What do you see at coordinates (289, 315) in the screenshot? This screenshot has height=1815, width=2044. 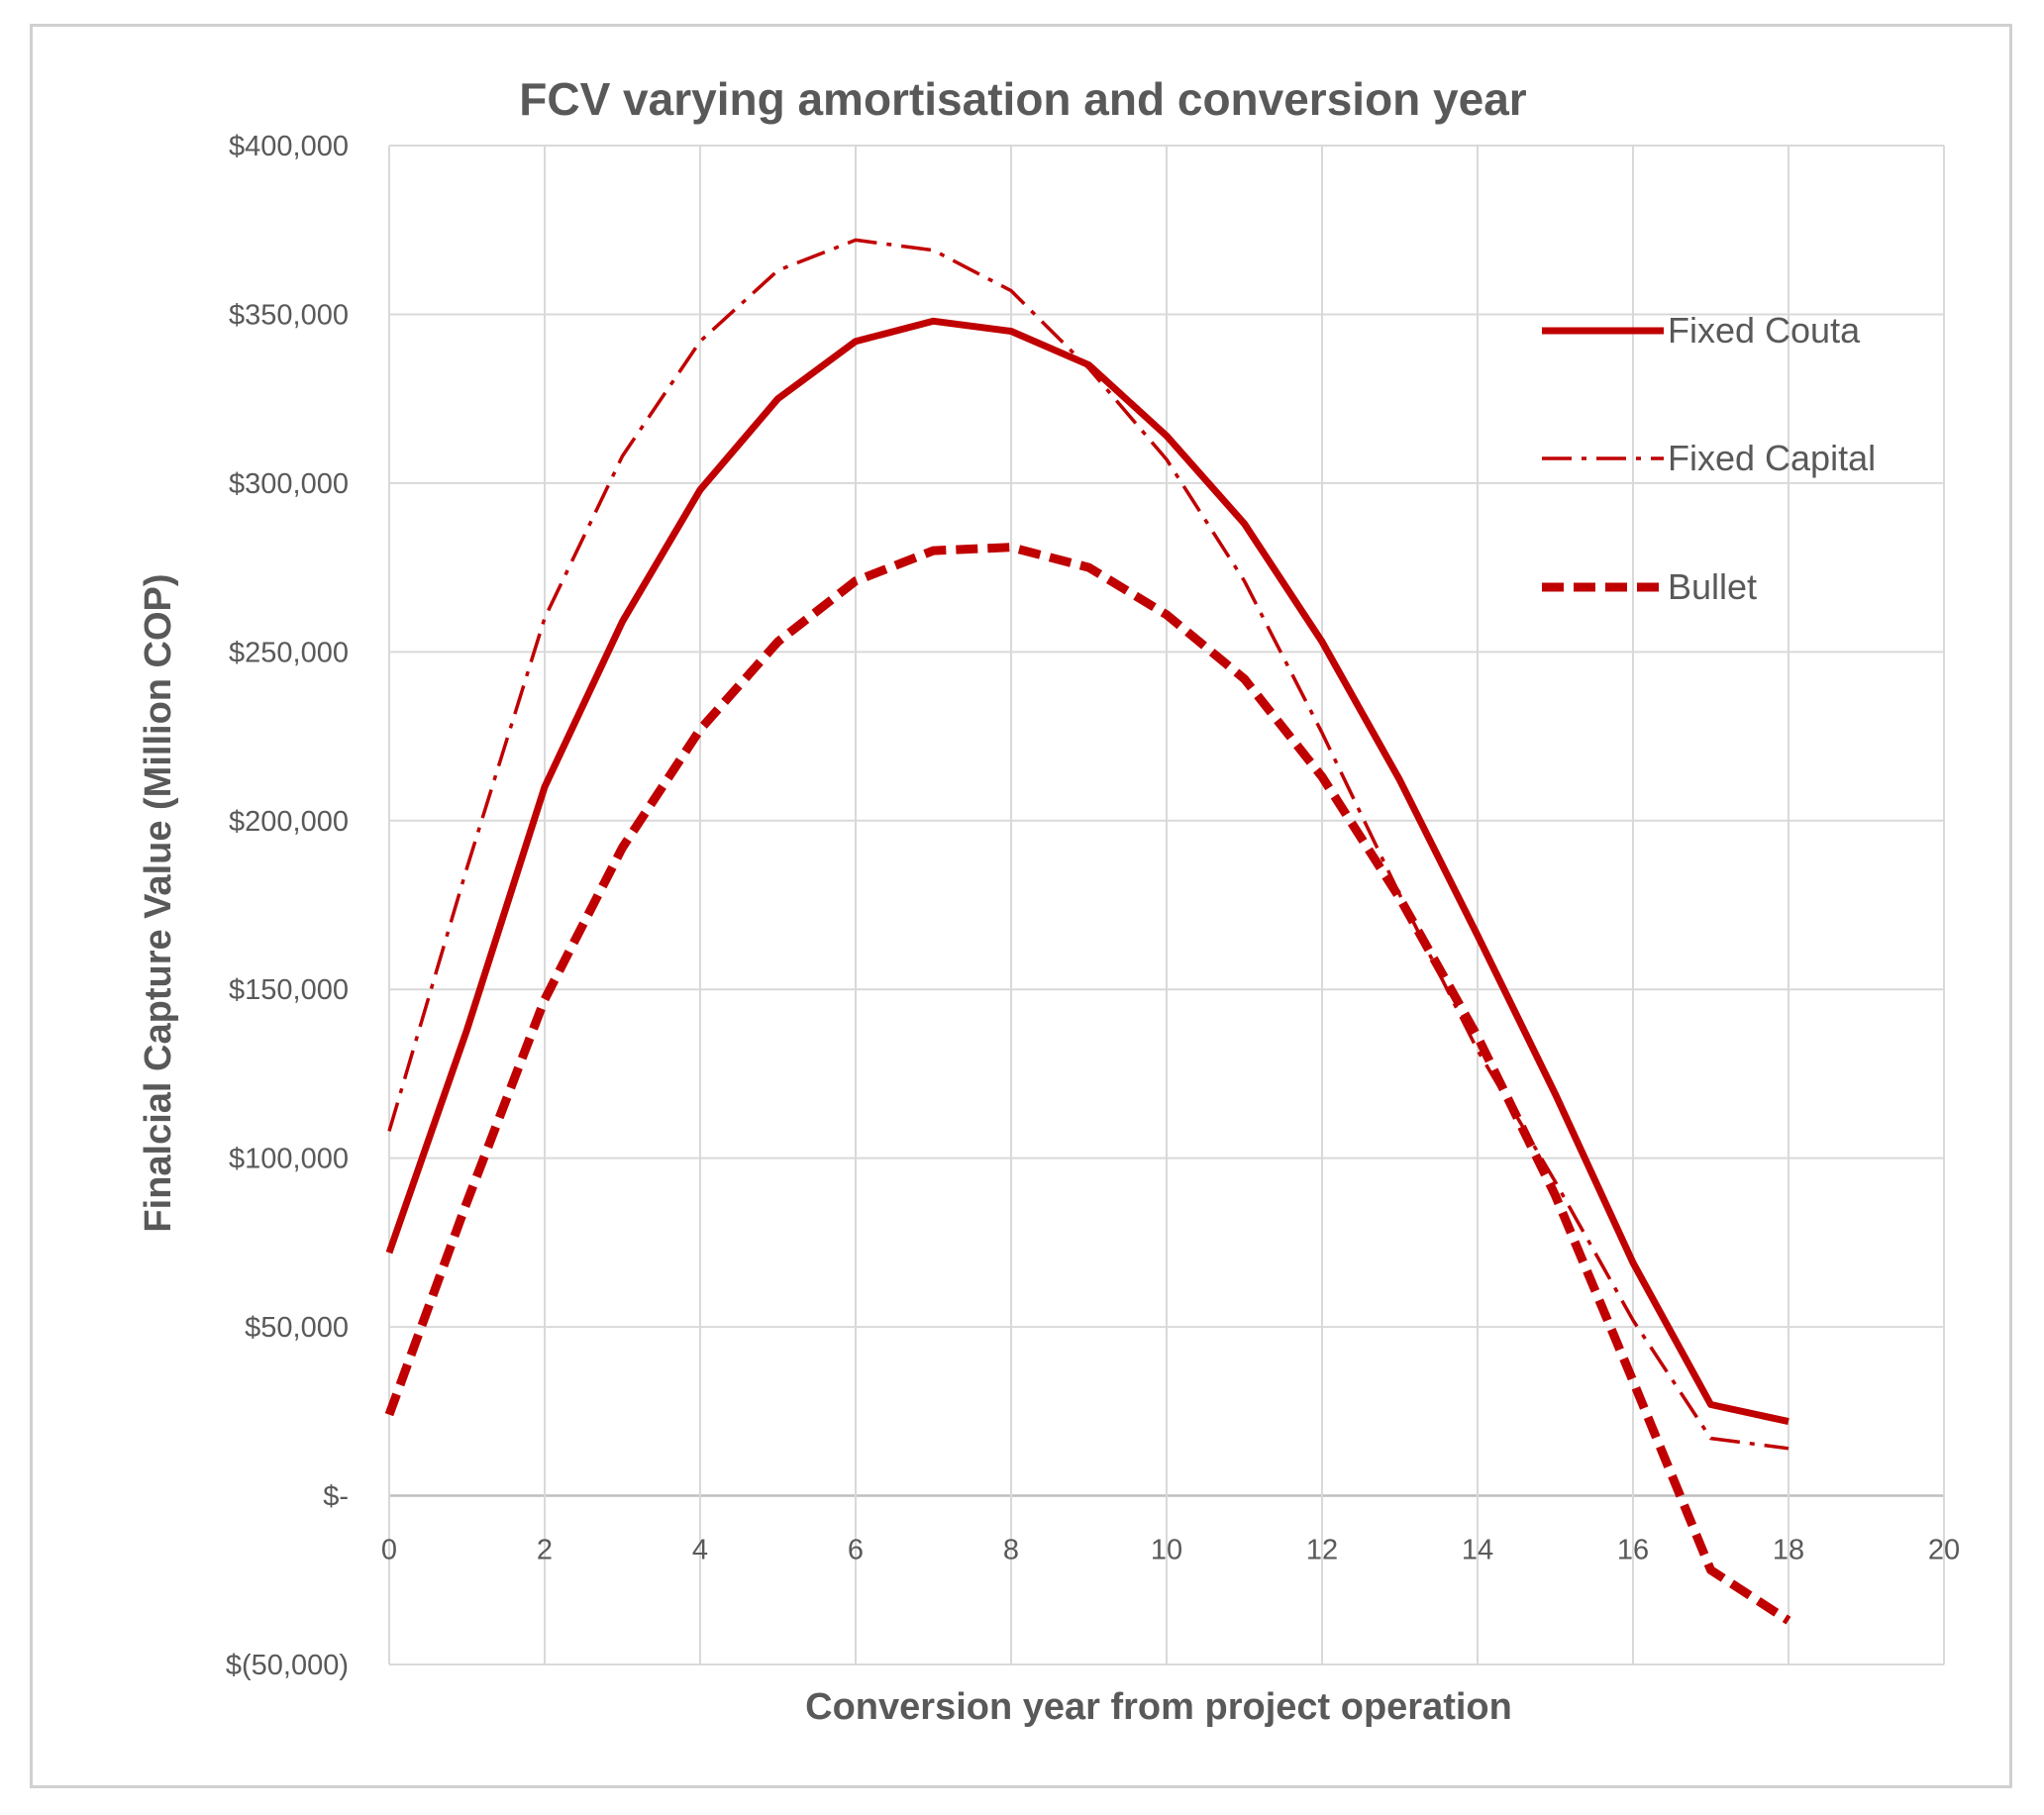 I see `y-tick-label: $350,000` at bounding box center [289, 315].